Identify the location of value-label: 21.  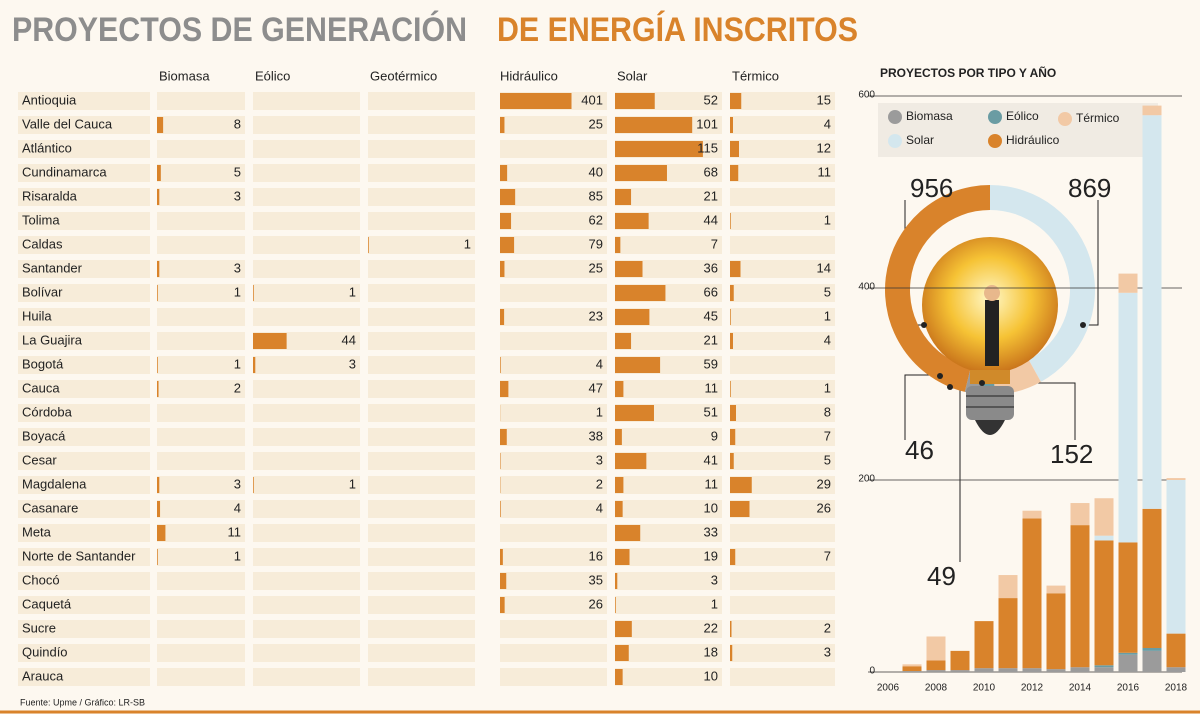
(711, 195).